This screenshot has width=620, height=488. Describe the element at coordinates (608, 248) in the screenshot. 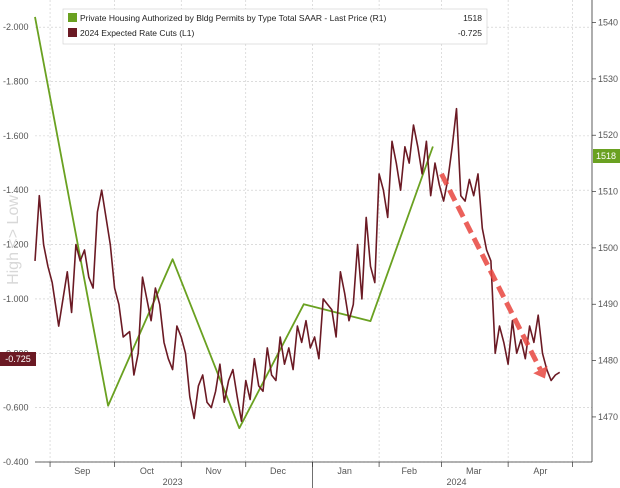

I see `right-tick-label: 1500` at that location.